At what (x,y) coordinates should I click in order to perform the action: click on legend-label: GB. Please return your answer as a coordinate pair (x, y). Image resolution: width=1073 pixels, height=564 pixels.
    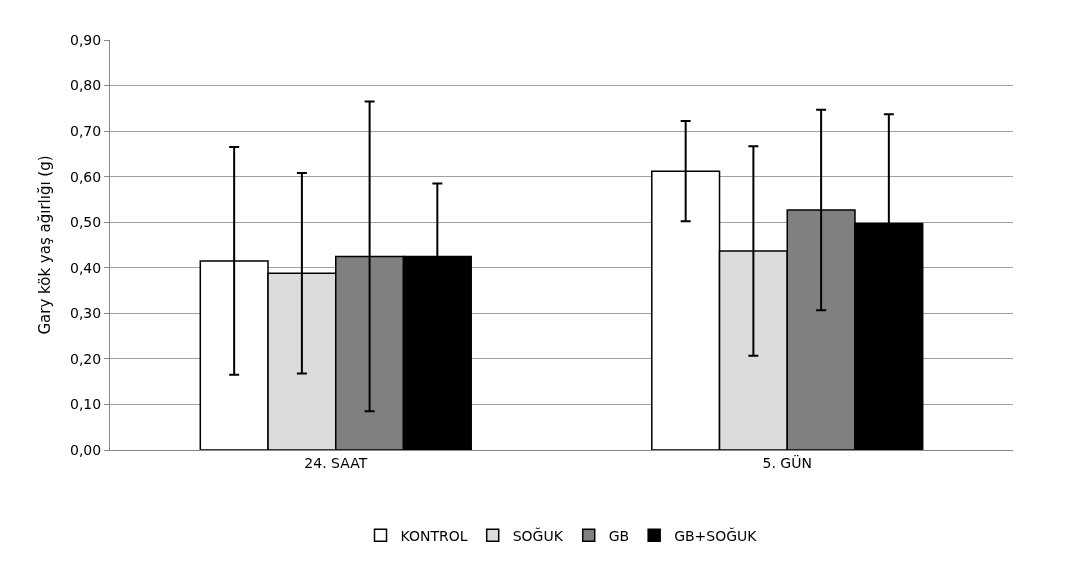
    Looking at the image, I should click on (619, 535).